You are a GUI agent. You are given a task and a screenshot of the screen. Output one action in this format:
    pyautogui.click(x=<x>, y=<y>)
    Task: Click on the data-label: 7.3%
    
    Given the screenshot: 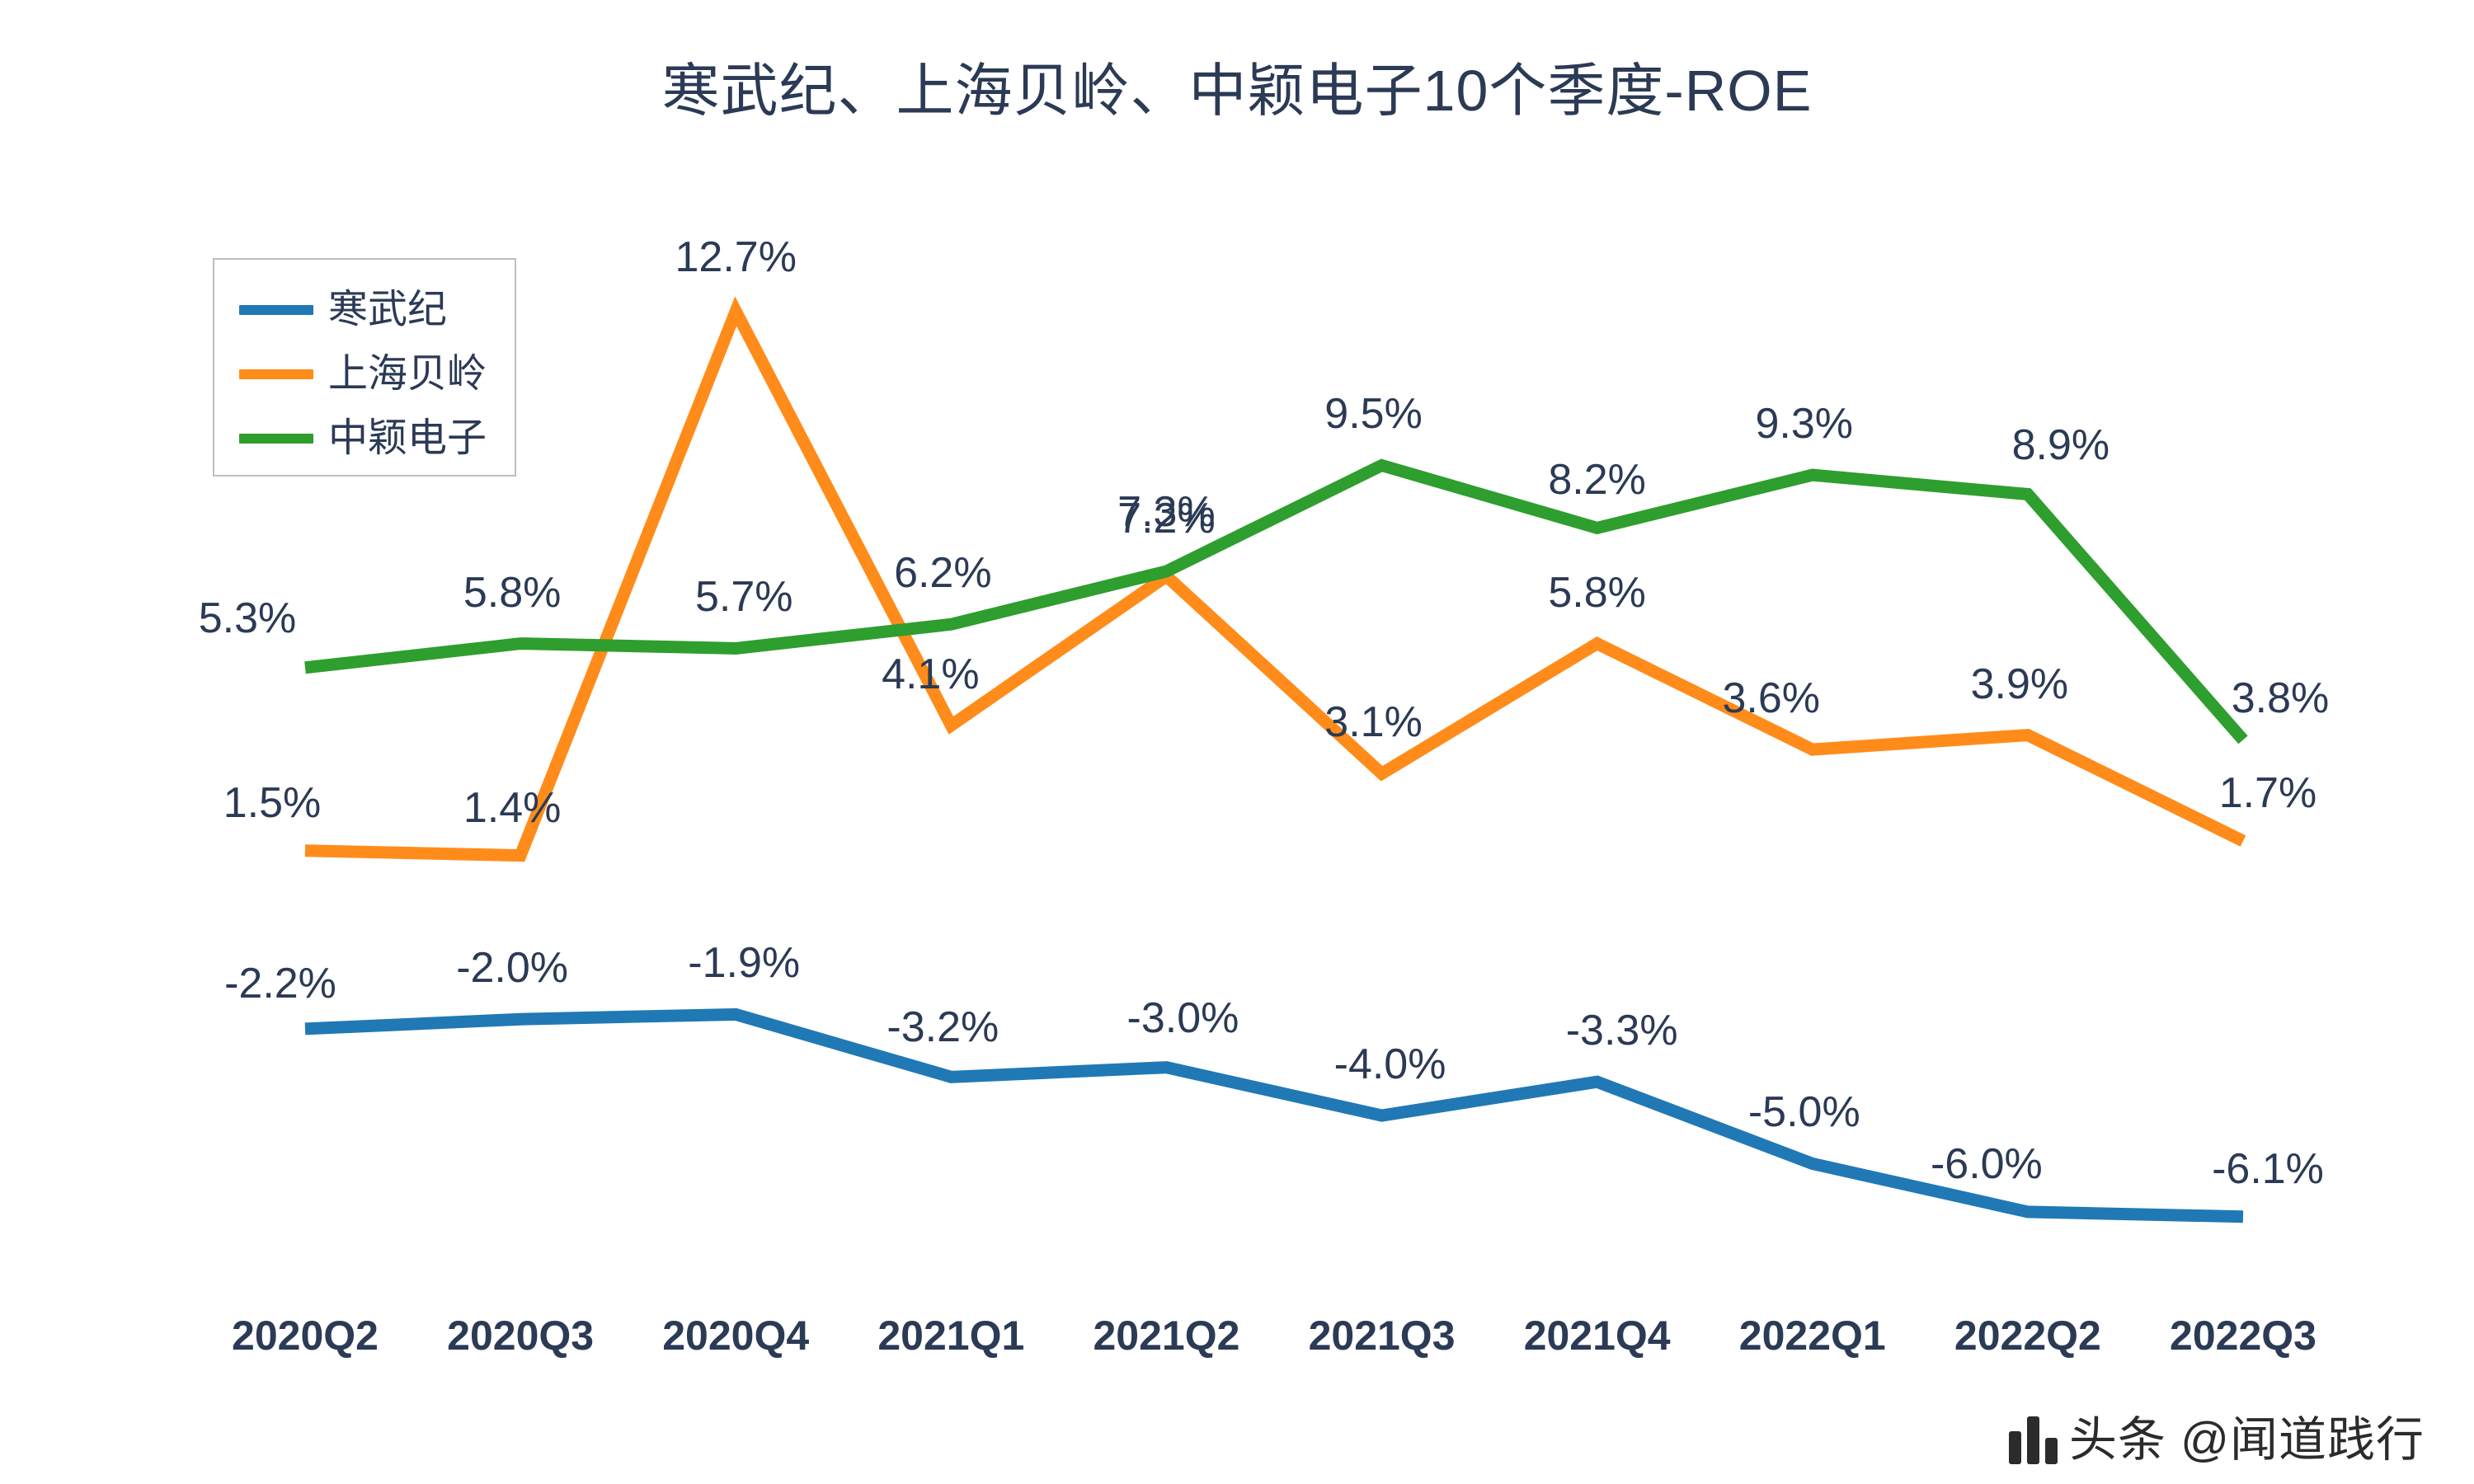 What is the action you would take?
    pyautogui.click(x=1166, y=511)
    